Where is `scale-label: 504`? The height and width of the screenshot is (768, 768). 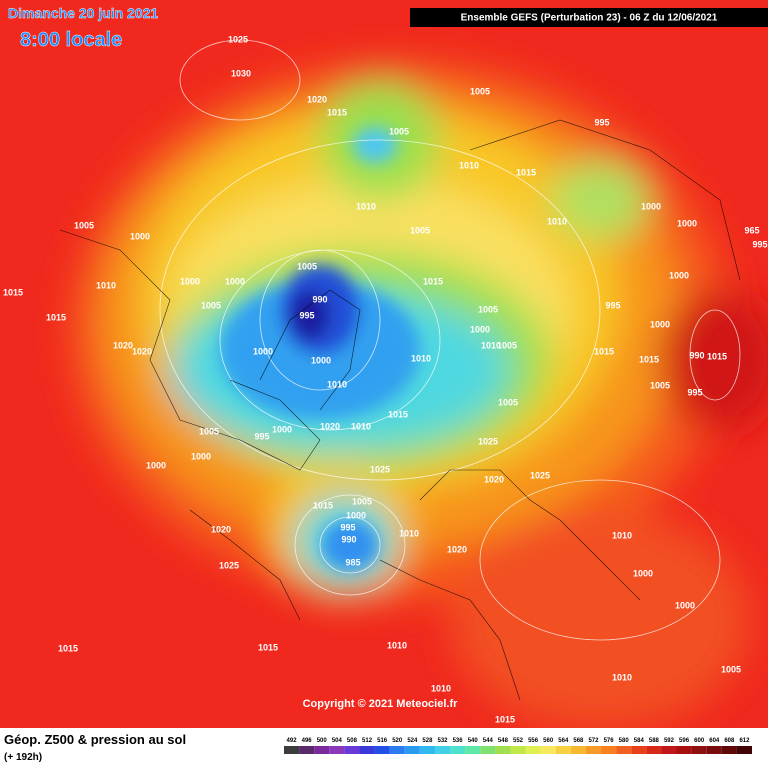 scale-label: 504 is located at coordinates (337, 741).